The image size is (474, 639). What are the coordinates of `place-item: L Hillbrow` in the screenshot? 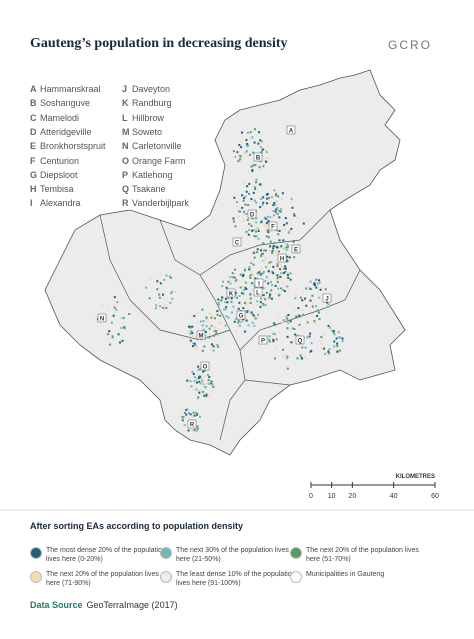 It's located at (143, 118).